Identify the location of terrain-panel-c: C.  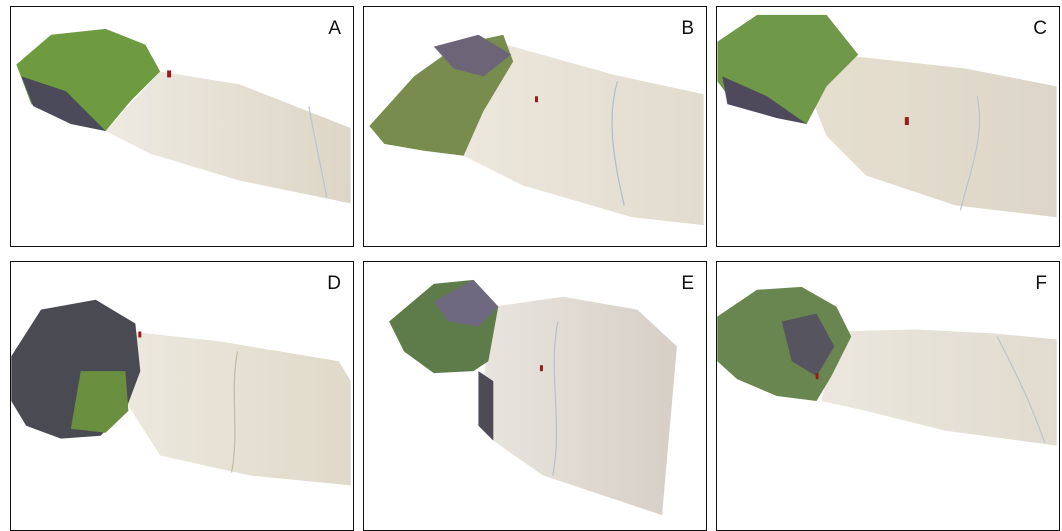
(888, 126).